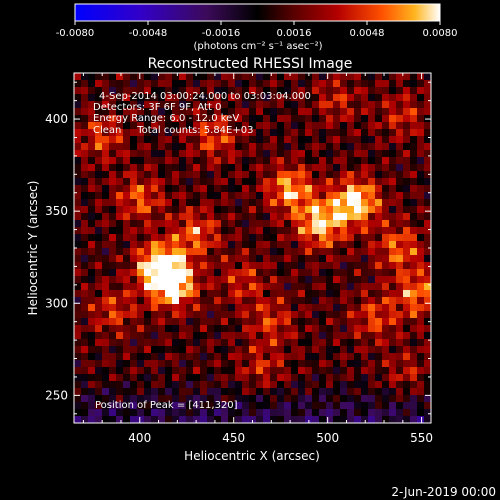 This screenshot has width=500, height=500. I want to click on x-tick-label: 500, so click(327, 438).